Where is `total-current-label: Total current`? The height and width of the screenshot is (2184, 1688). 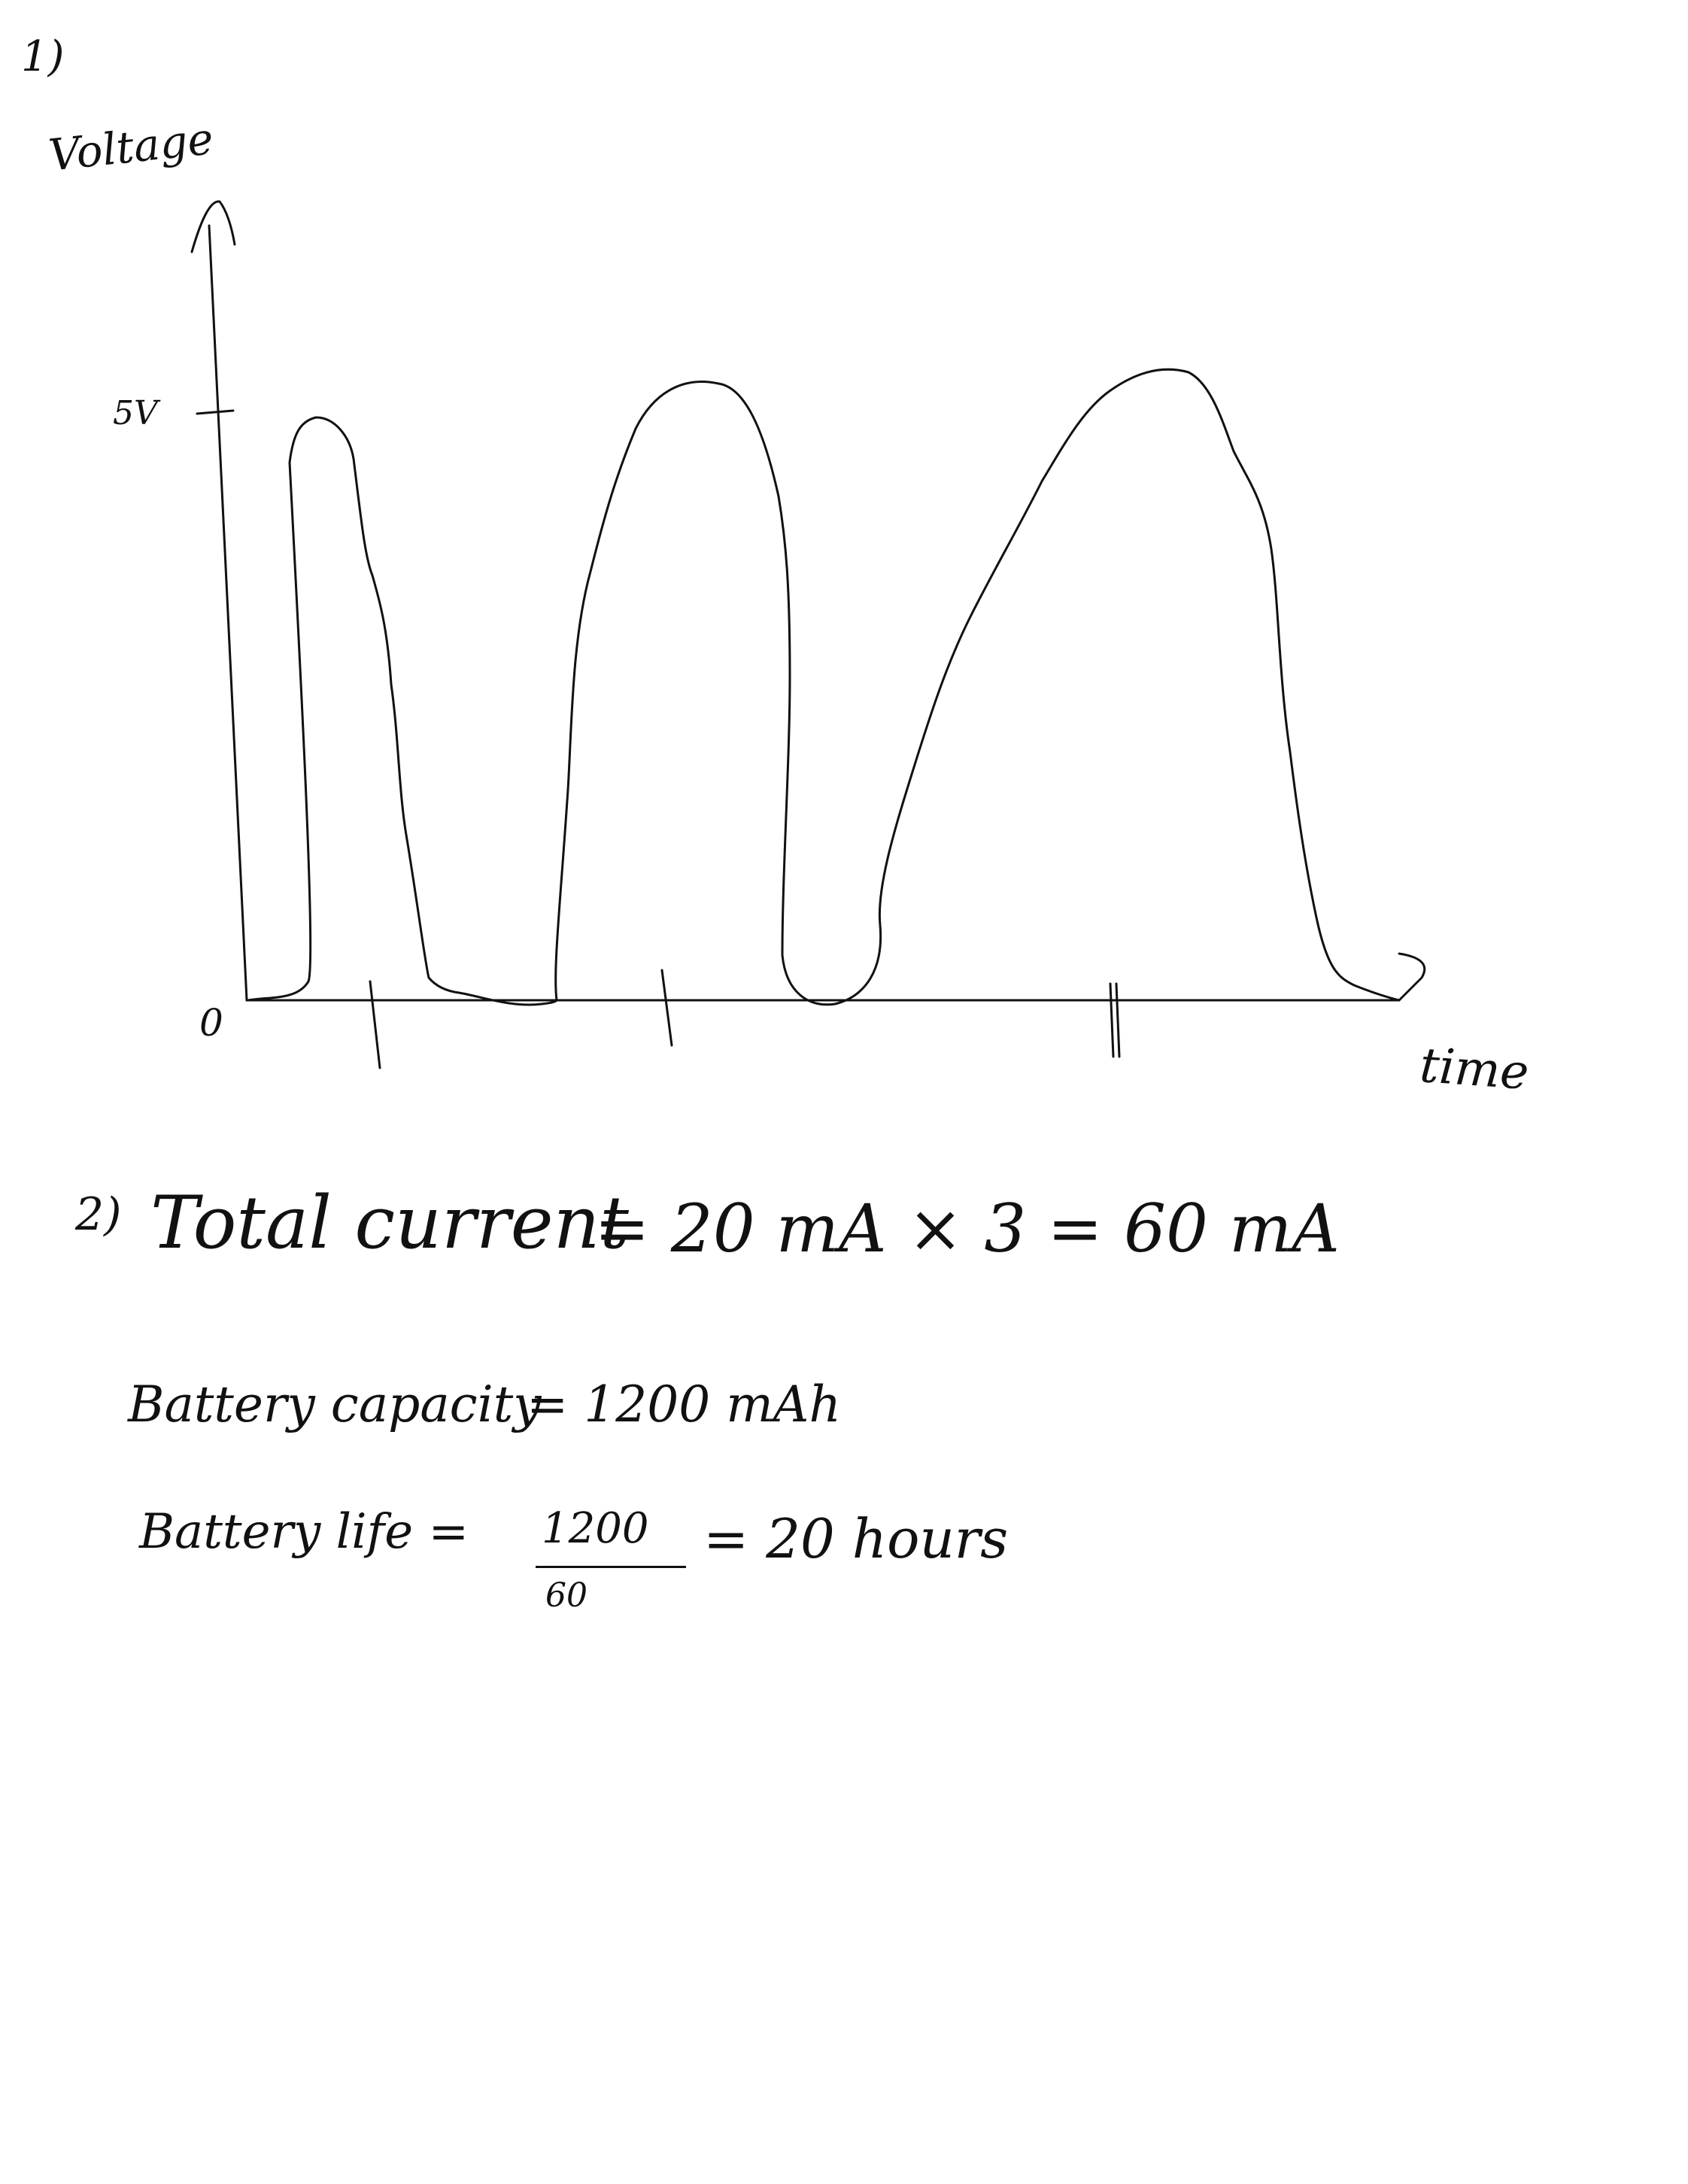 total-current-label: Total current is located at coordinates (389, 1223).